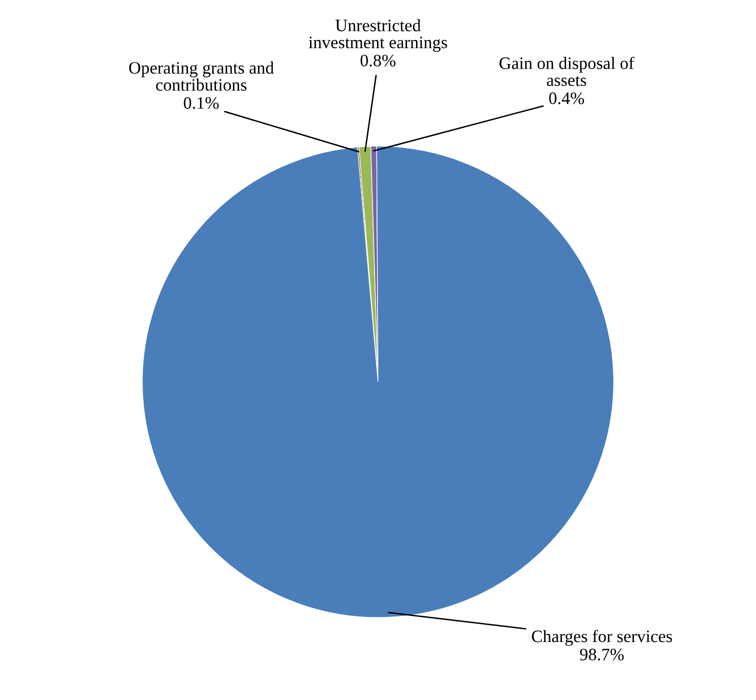 The width and height of the screenshot is (756, 700). Describe the element at coordinates (567, 71) in the screenshot. I see `slice-label: Gain on disposal of assets` at that location.